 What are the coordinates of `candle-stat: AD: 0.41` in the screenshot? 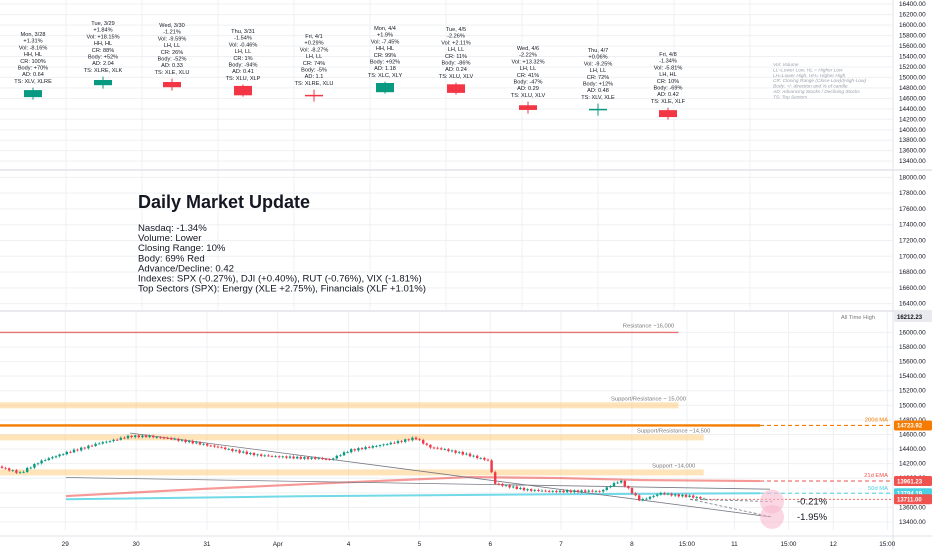 It's located at (243, 72).